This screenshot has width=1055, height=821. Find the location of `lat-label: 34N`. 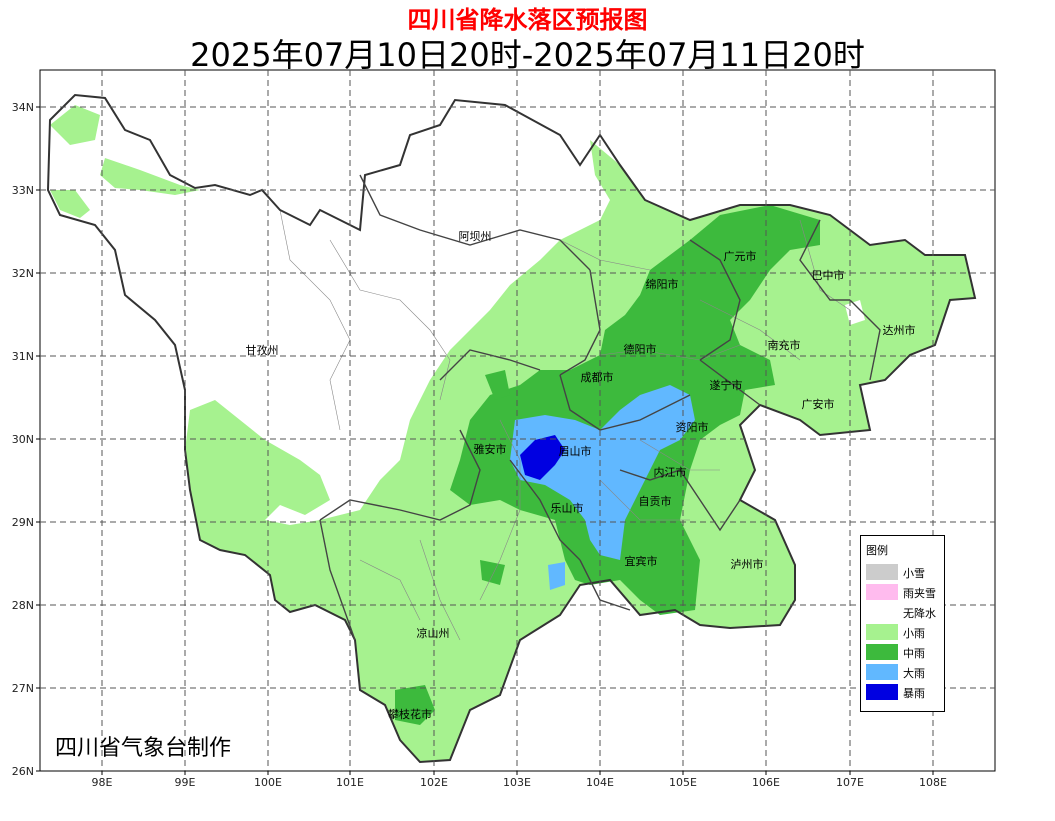

lat-label: 34N is located at coordinates (23, 107).